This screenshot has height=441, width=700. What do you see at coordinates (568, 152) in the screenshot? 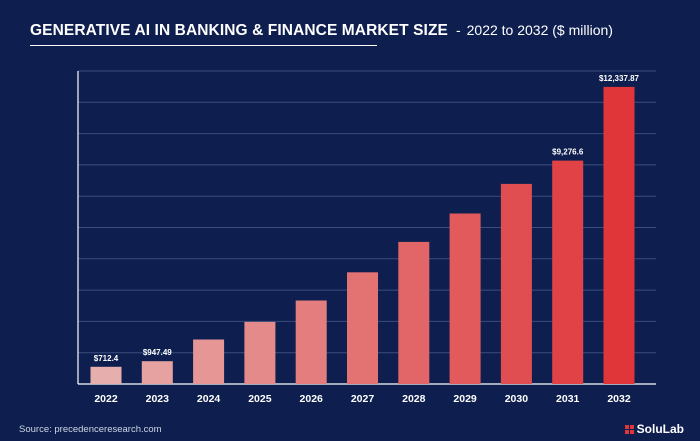
I see `data-label-2031: $9,276.6` at bounding box center [568, 152].